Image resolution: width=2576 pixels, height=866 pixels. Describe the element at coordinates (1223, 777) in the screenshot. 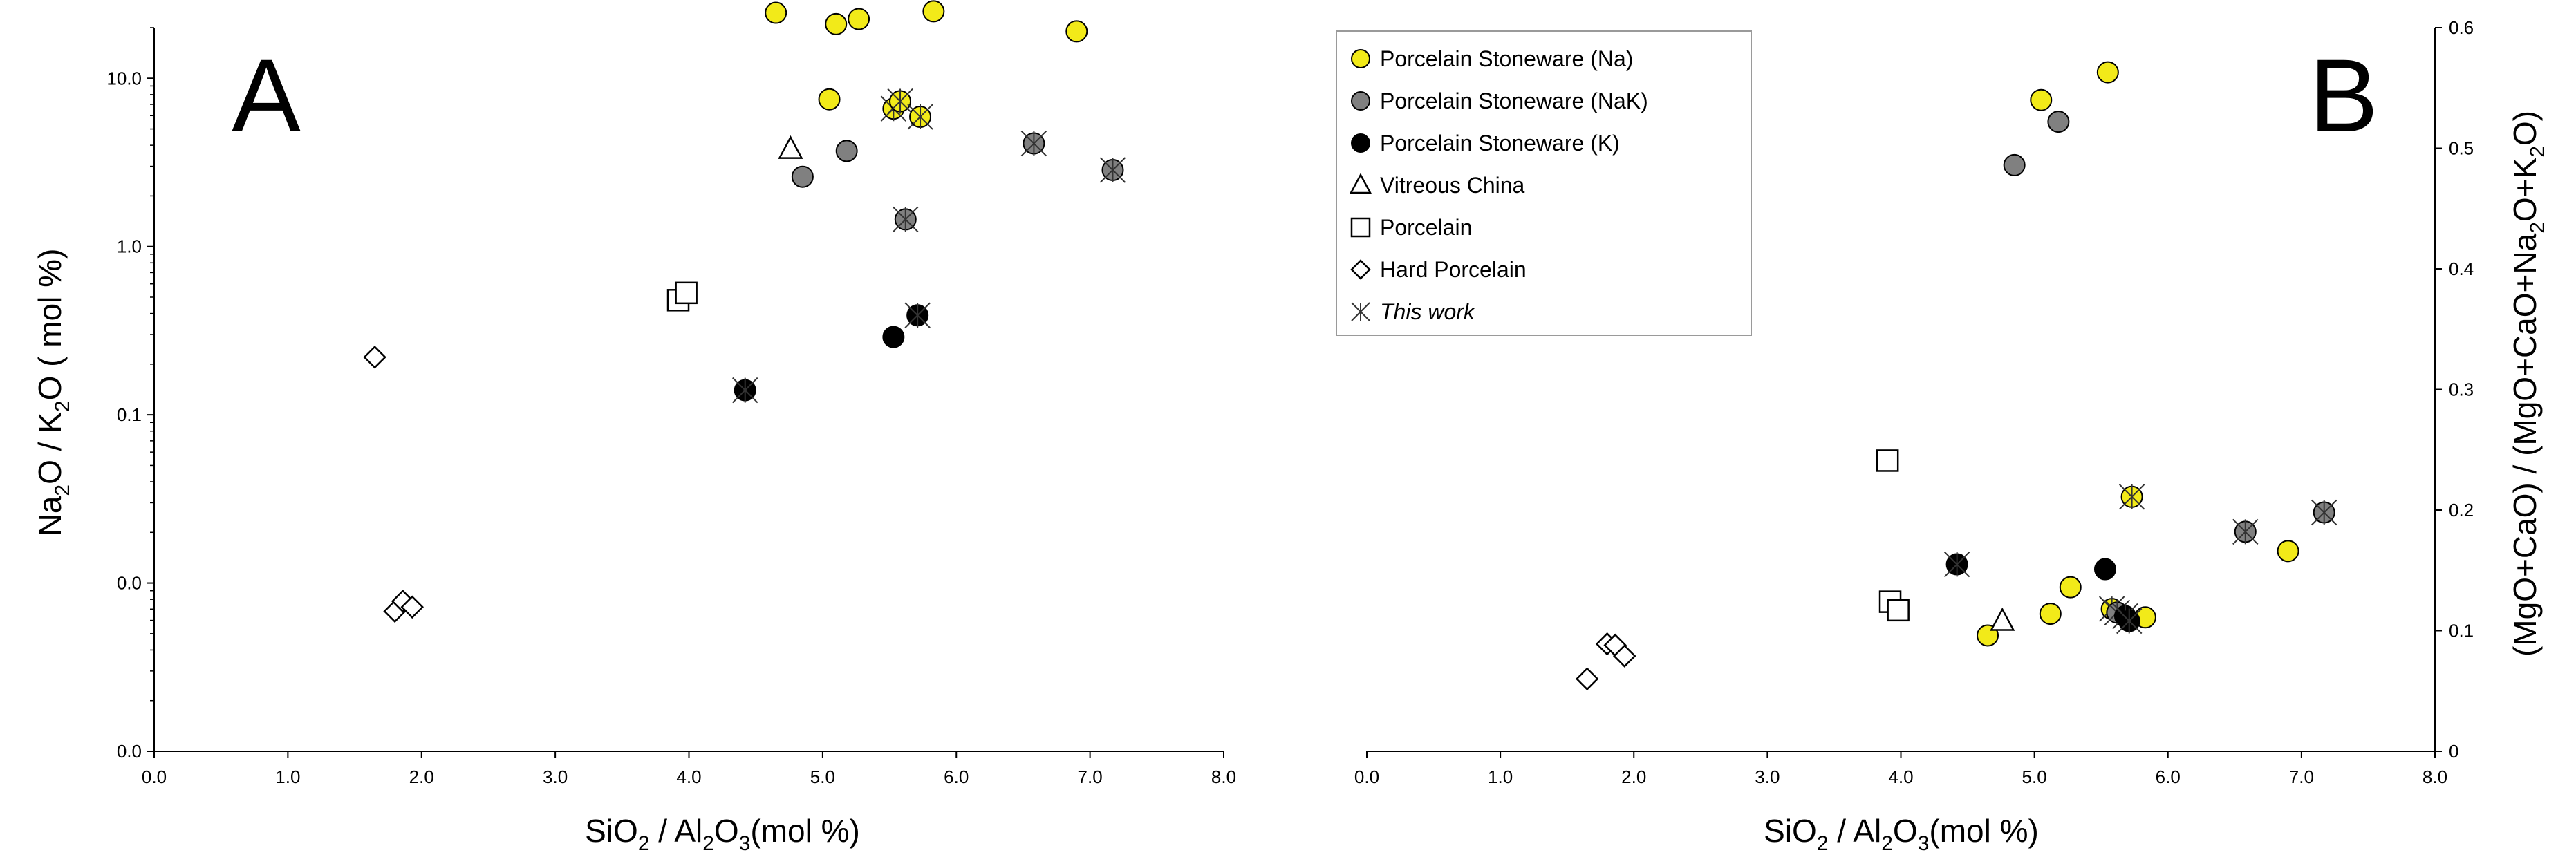

I see `panel-a-x-tick-label: 8.0` at that location.